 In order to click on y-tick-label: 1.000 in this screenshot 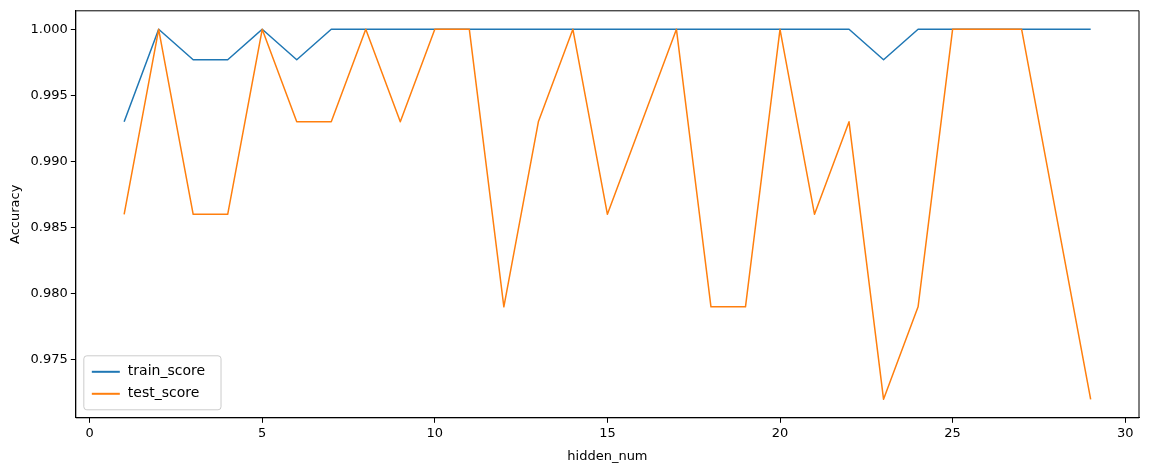, I will do `click(49, 28)`.